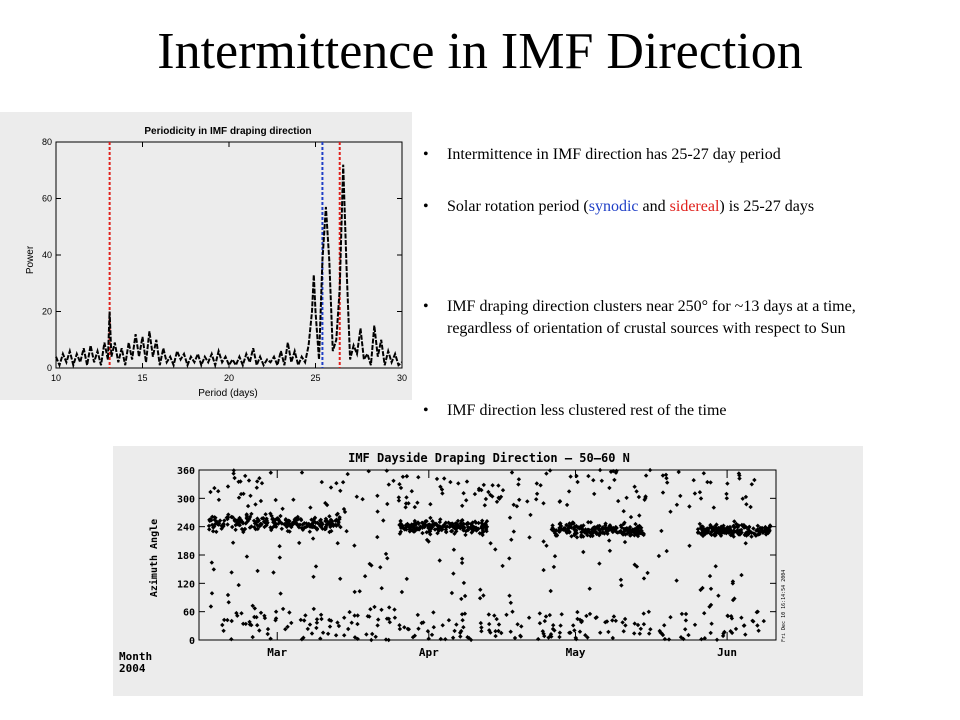 The height and width of the screenshot is (720, 960). I want to click on scatter-xtick-label: Jun, so click(727, 652).